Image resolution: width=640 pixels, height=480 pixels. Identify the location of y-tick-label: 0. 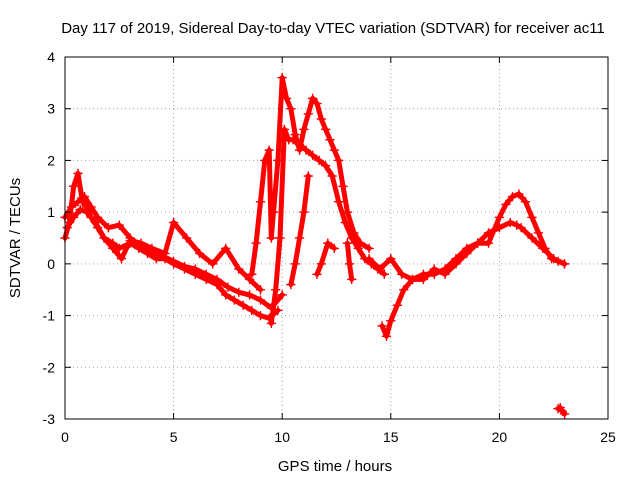
(51, 264).